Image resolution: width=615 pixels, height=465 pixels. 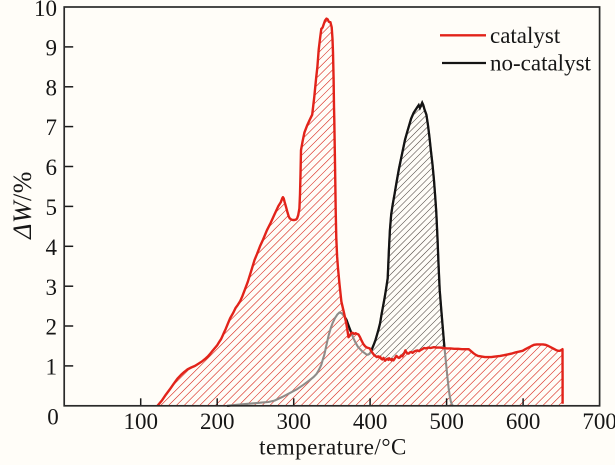 I want to click on svg-text: 6, so click(x=52, y=167).